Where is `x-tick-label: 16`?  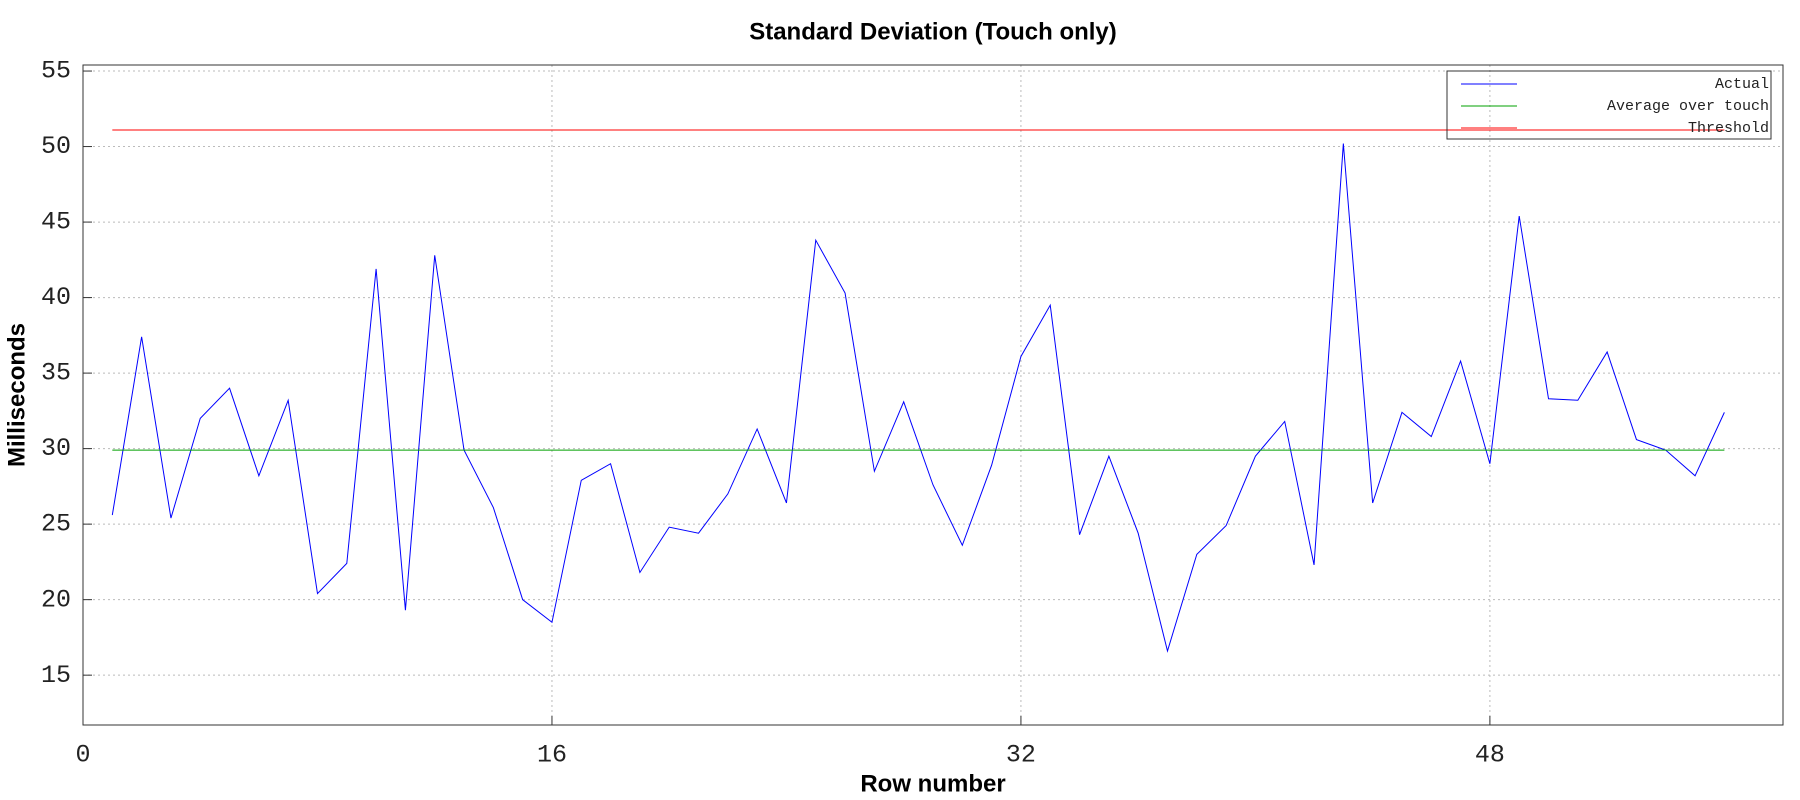 x-tick-label: 16 is located at coordinates (552, 755).